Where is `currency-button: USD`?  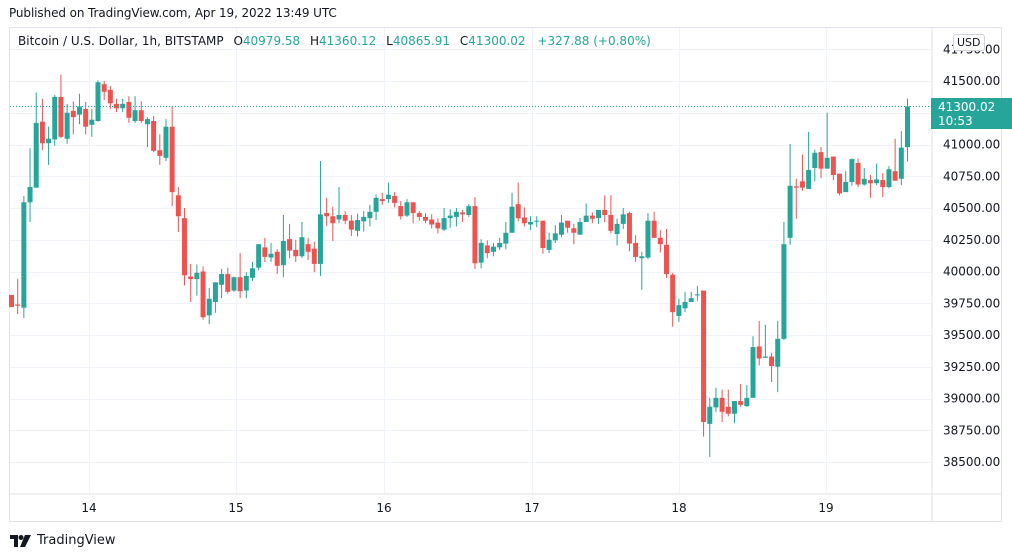 currency-button: USD is located at coordinates (969, 42).